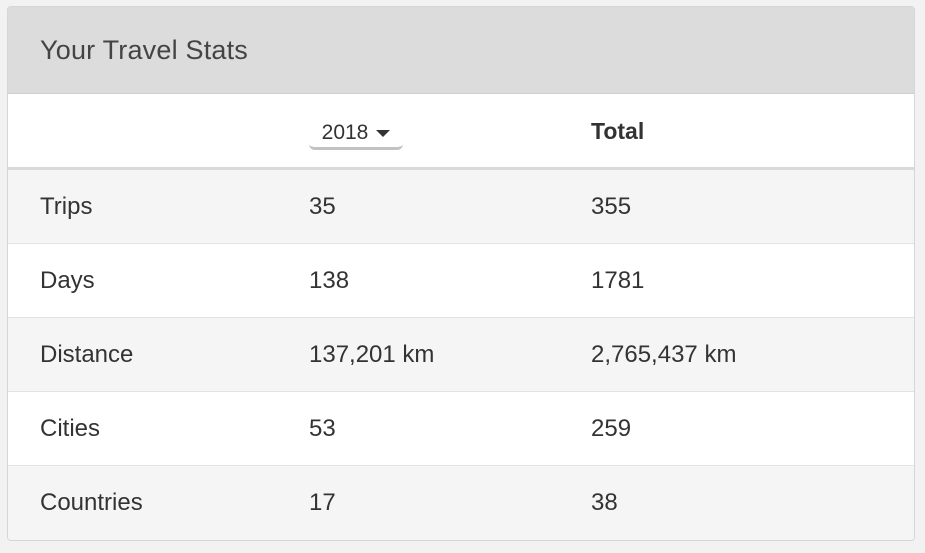  I want to click on row-year-value: 35, so click(322, 206).